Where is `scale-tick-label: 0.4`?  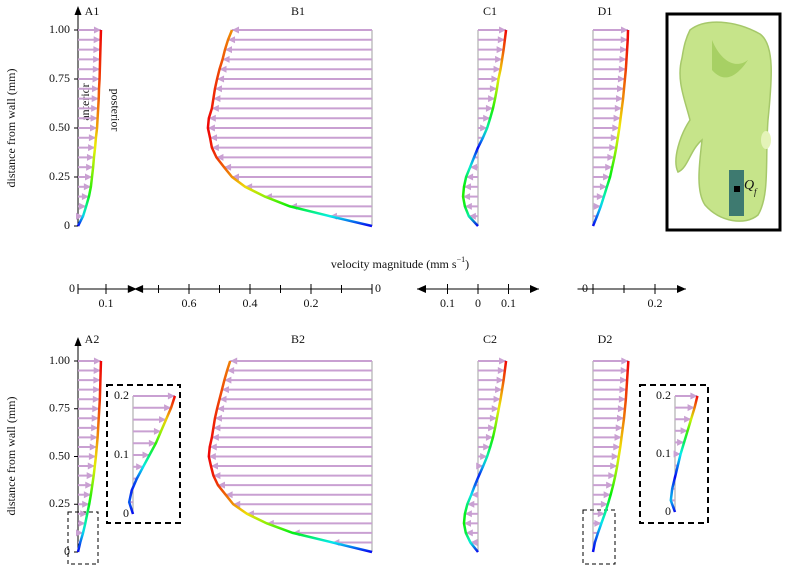 scale-tick-label: 0.4 is located at coordinates (250, 303).